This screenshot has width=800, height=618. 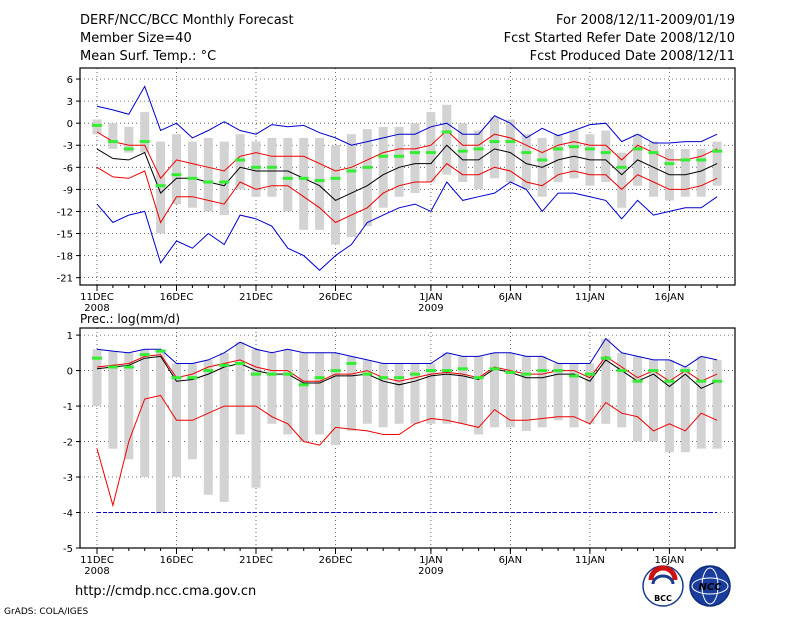 I want to click on source-url: http://cmdp.ncc.cma.gov.cn, so click(x=165, y=591).